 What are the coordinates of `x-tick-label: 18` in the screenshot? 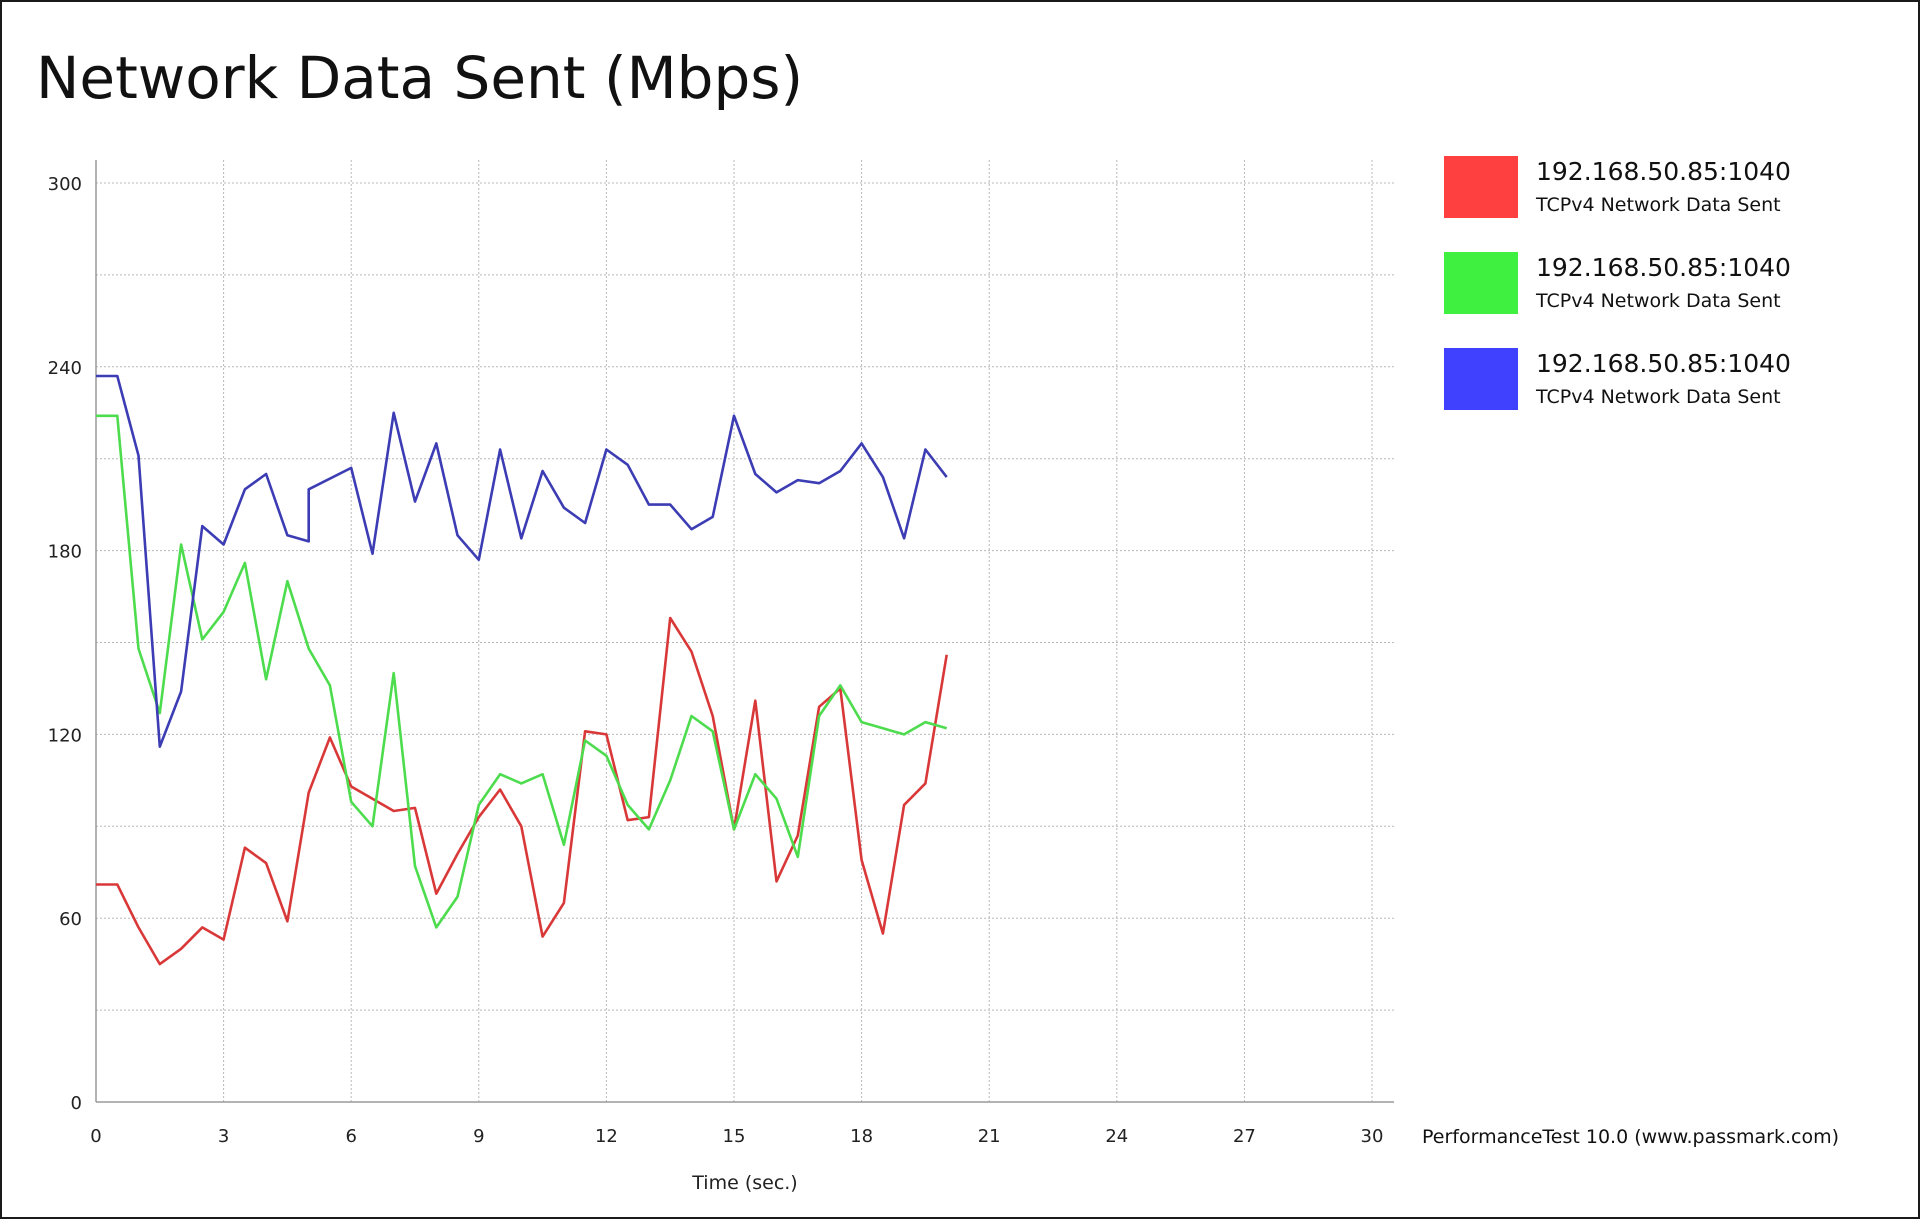 It's located at (861, 1136).